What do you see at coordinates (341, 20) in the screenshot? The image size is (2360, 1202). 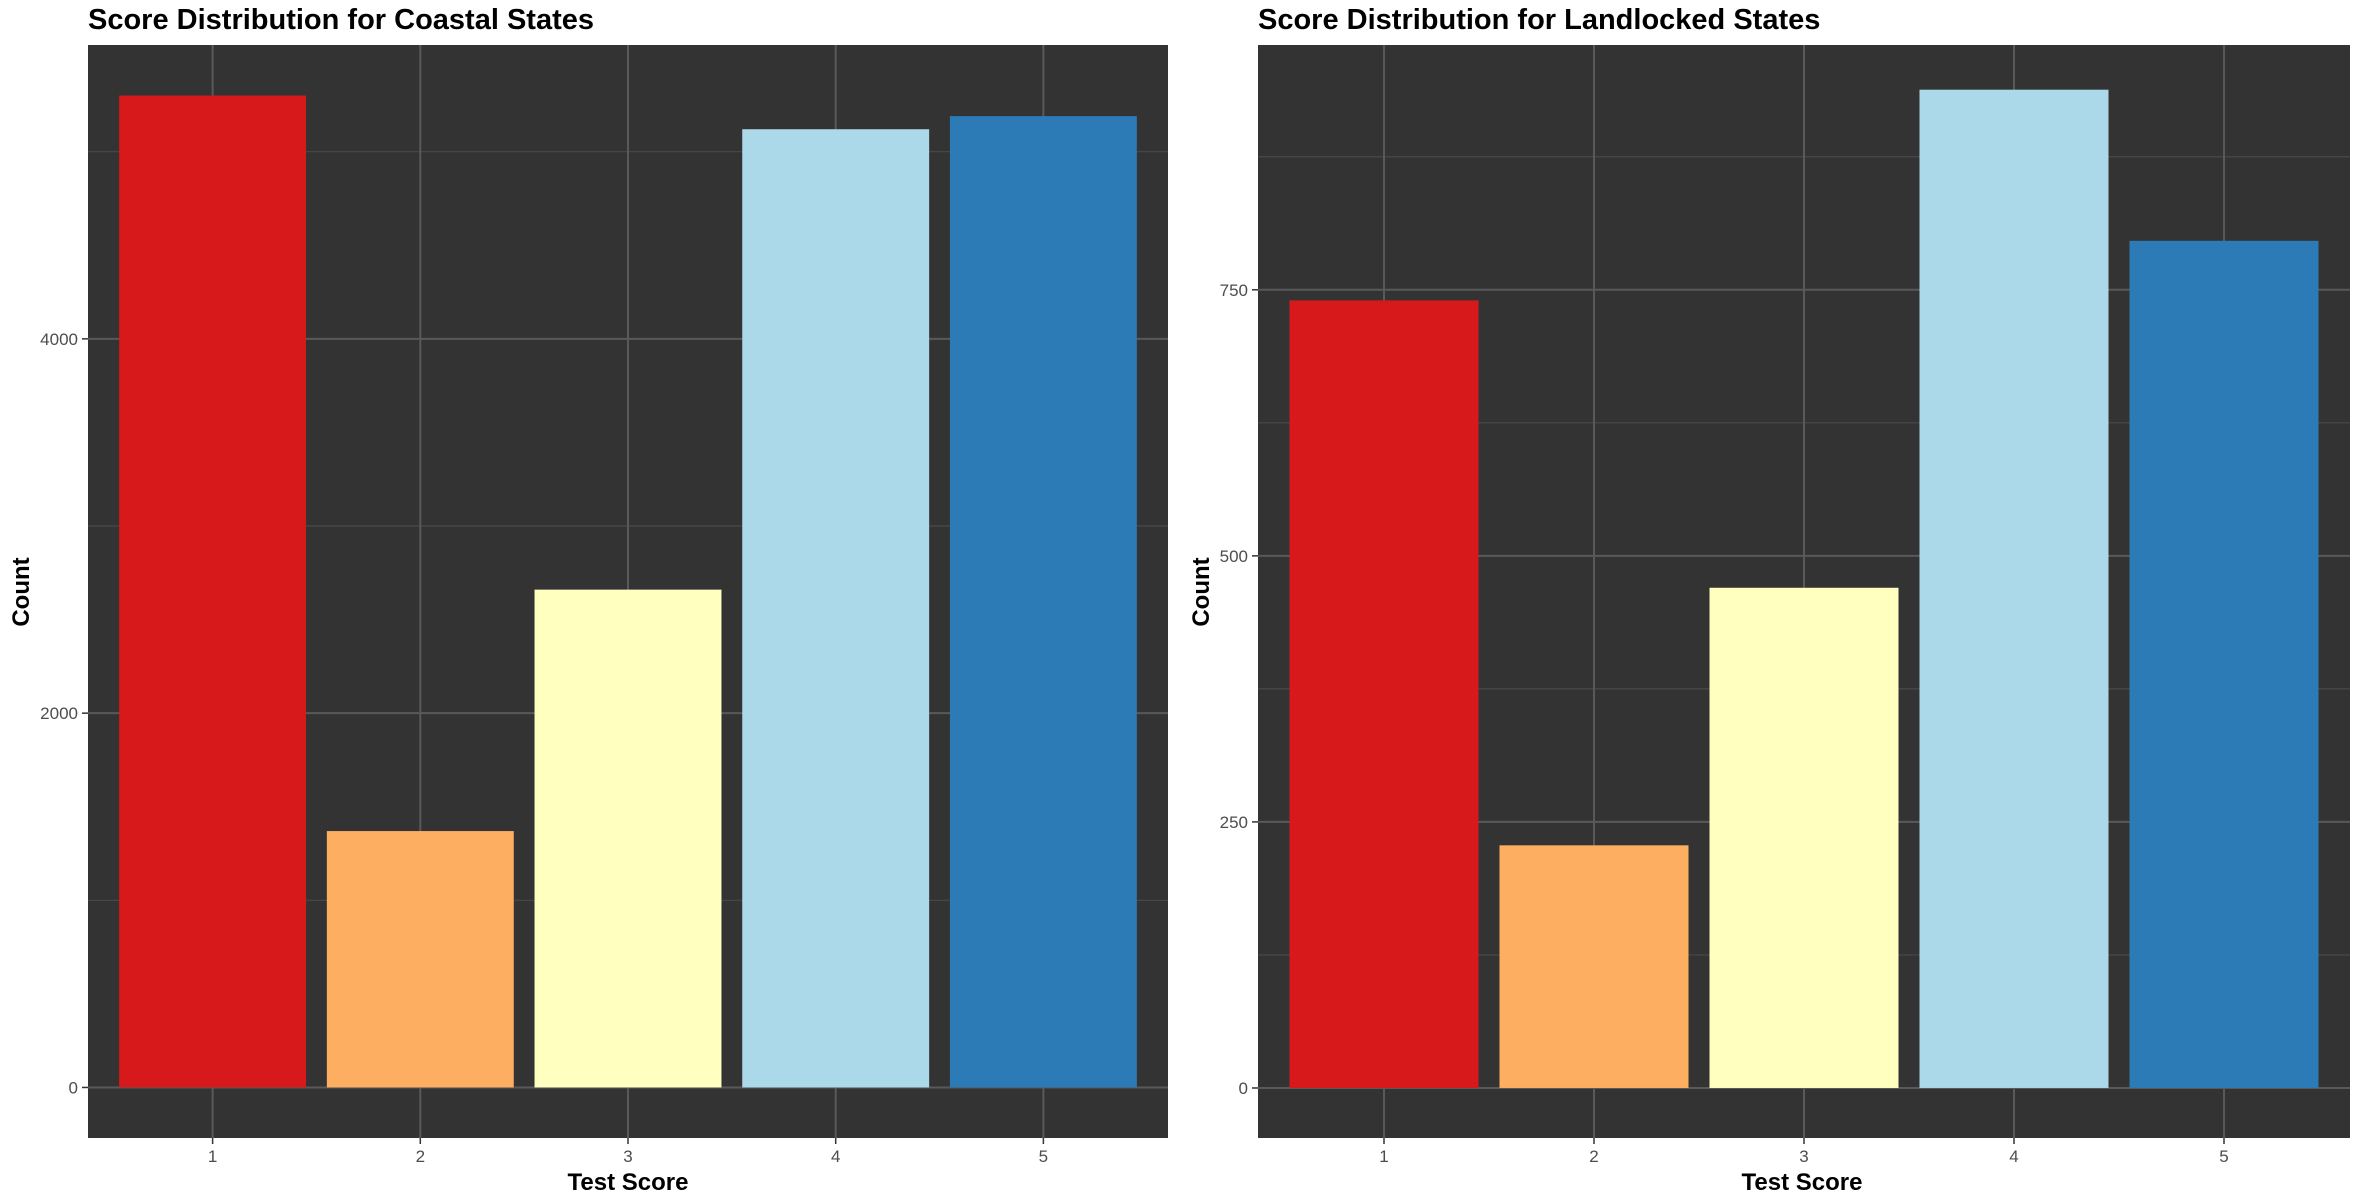 I see `chart-title: Score Distribution for Coastal States` at bounding box center [341, 20].